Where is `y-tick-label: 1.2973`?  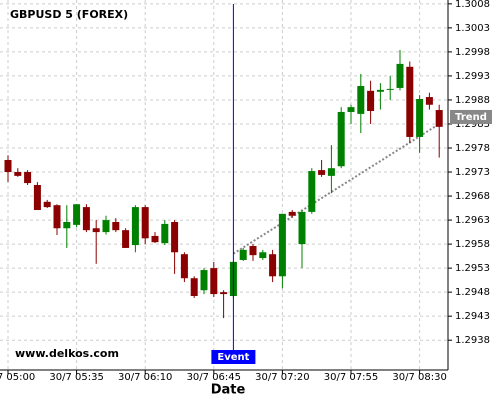
y-tick-label: 1.2973 is located at coordinates (472, 172).